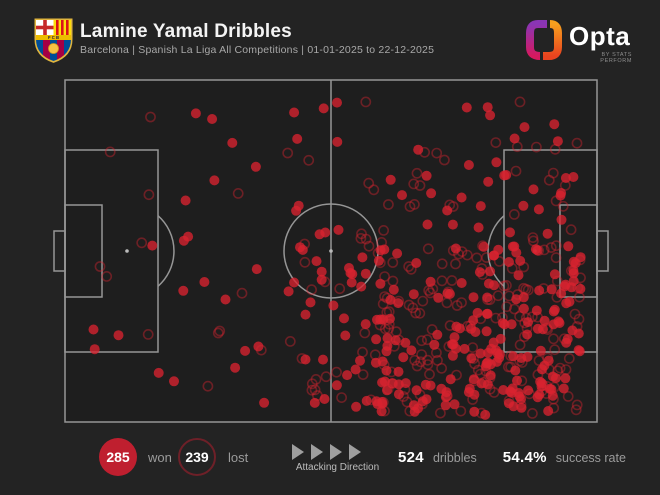 This screenshot has height=495, width=660. What do you see at coordinates (590, 458) in the screenshot?
I see `success-rate-label: success rate` at bounding box center [590, 458].